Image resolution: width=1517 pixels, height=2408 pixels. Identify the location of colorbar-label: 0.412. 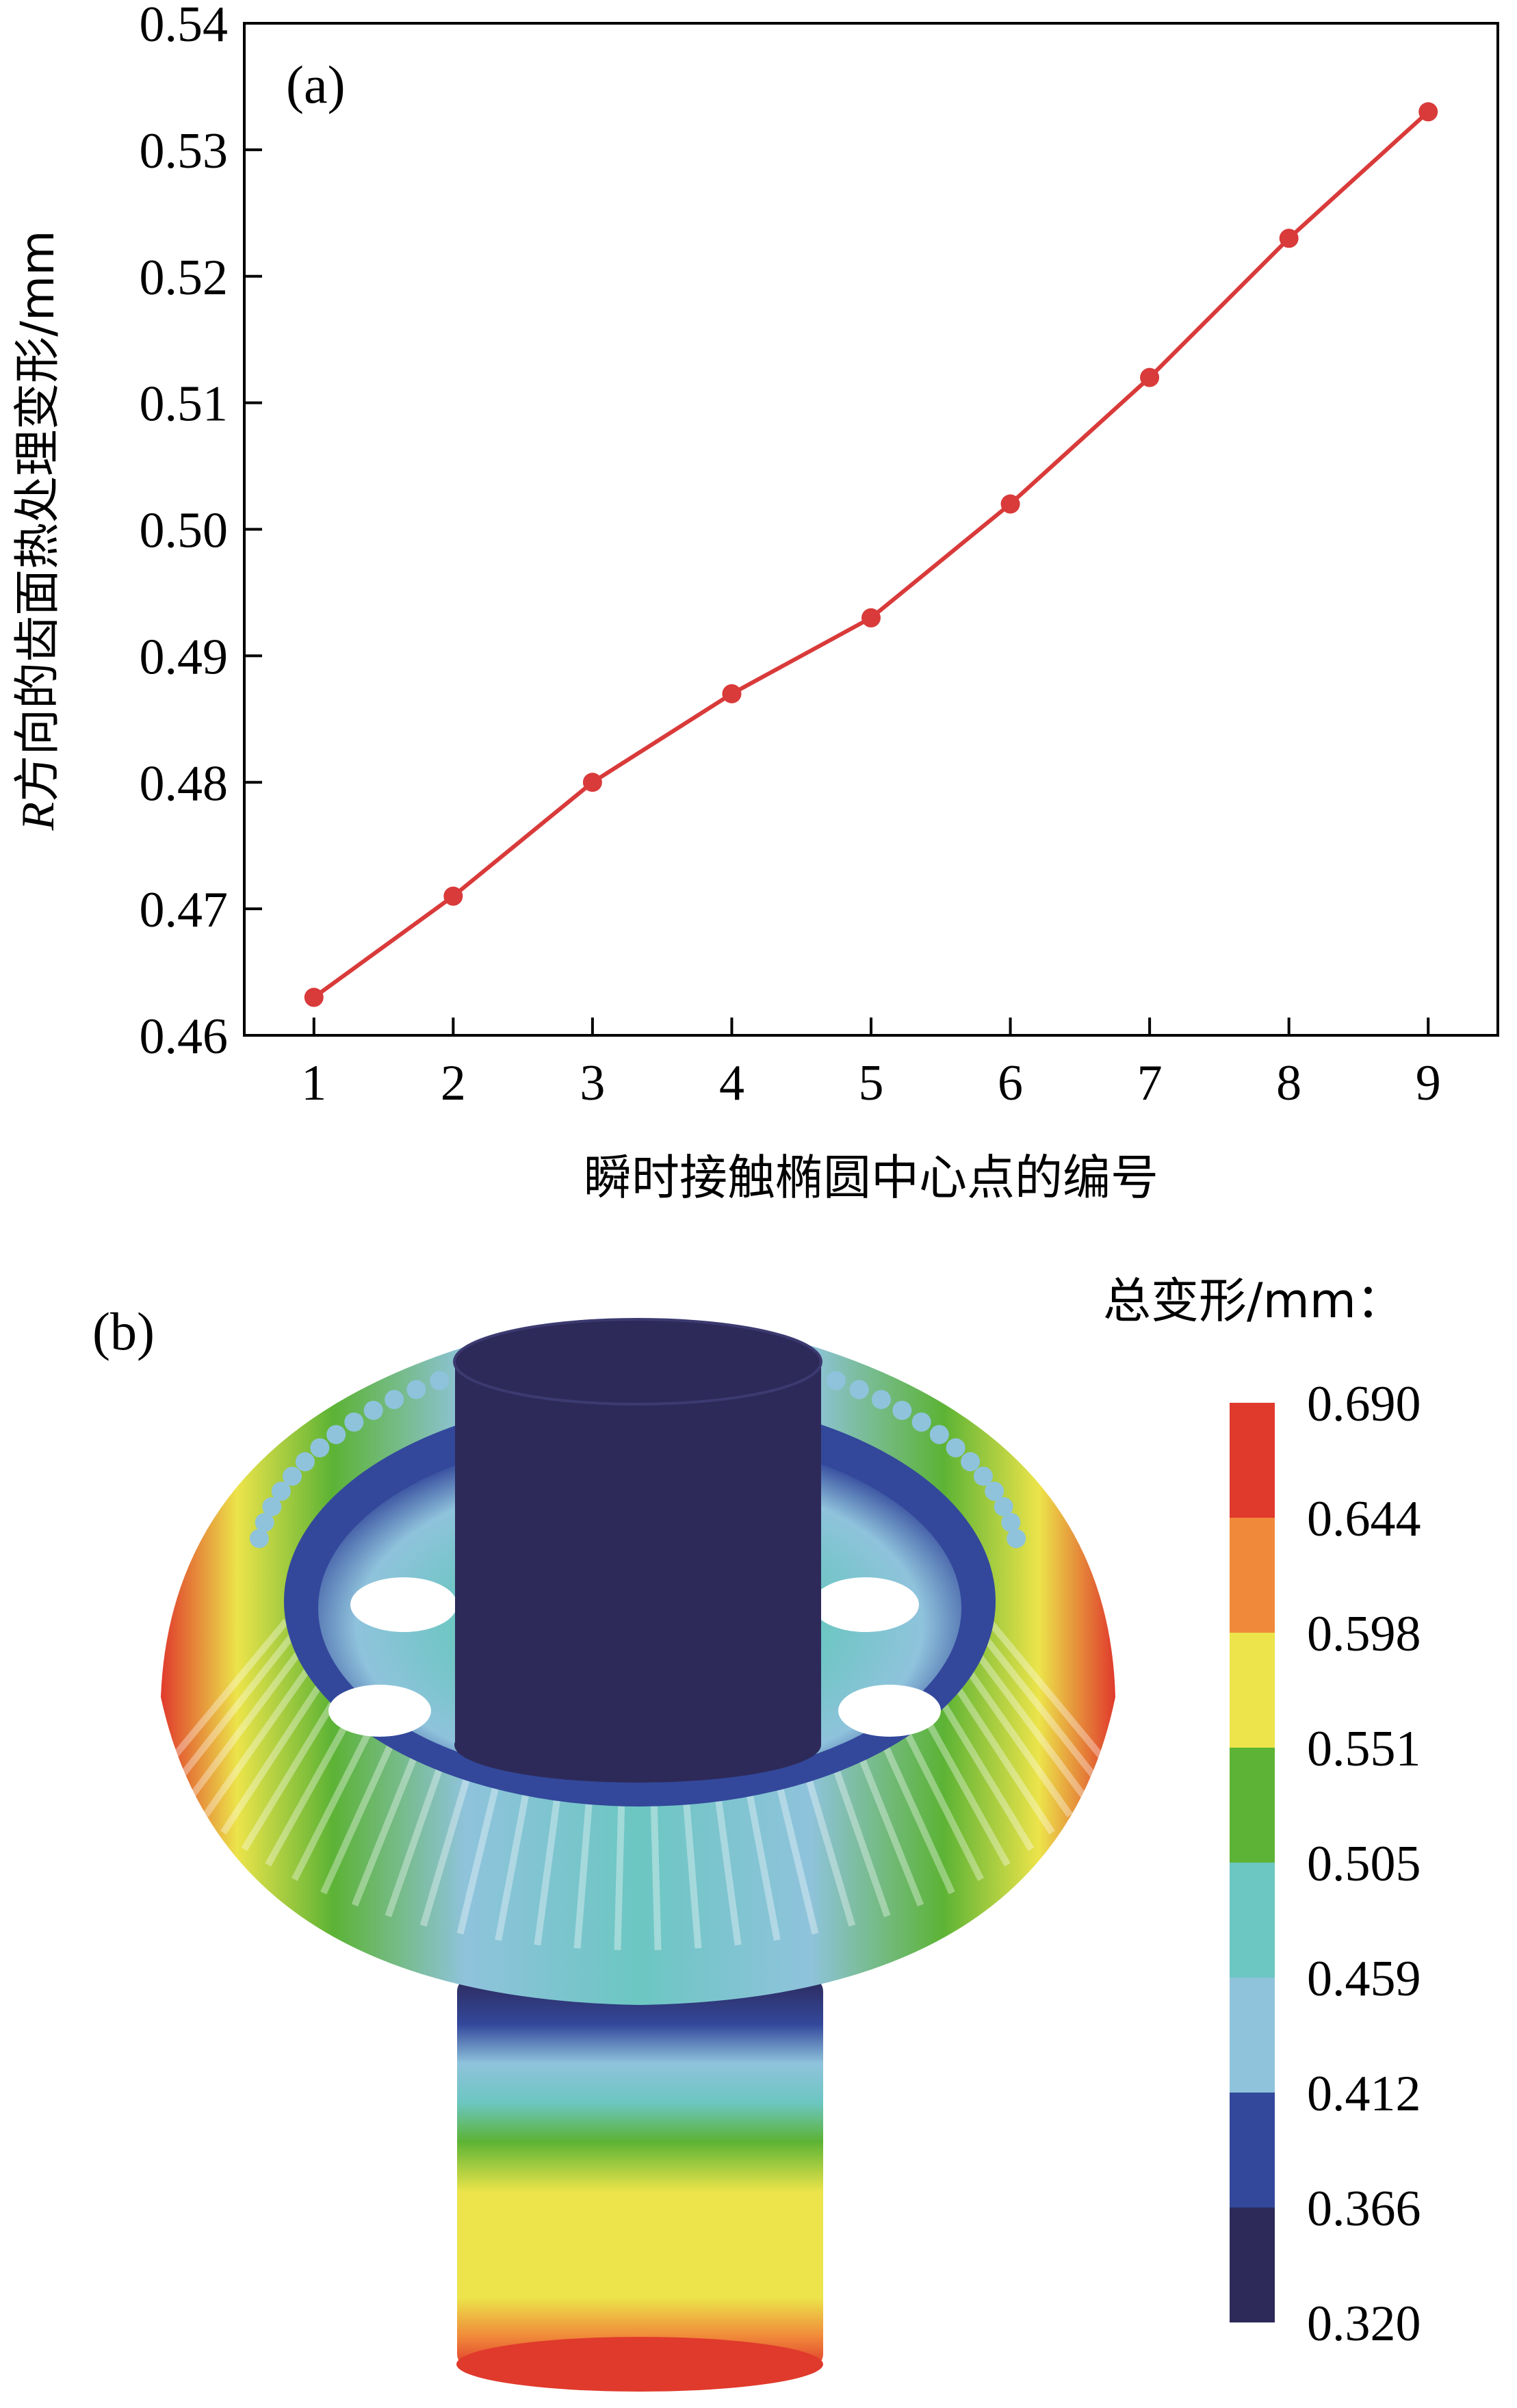
(1364, 2094).